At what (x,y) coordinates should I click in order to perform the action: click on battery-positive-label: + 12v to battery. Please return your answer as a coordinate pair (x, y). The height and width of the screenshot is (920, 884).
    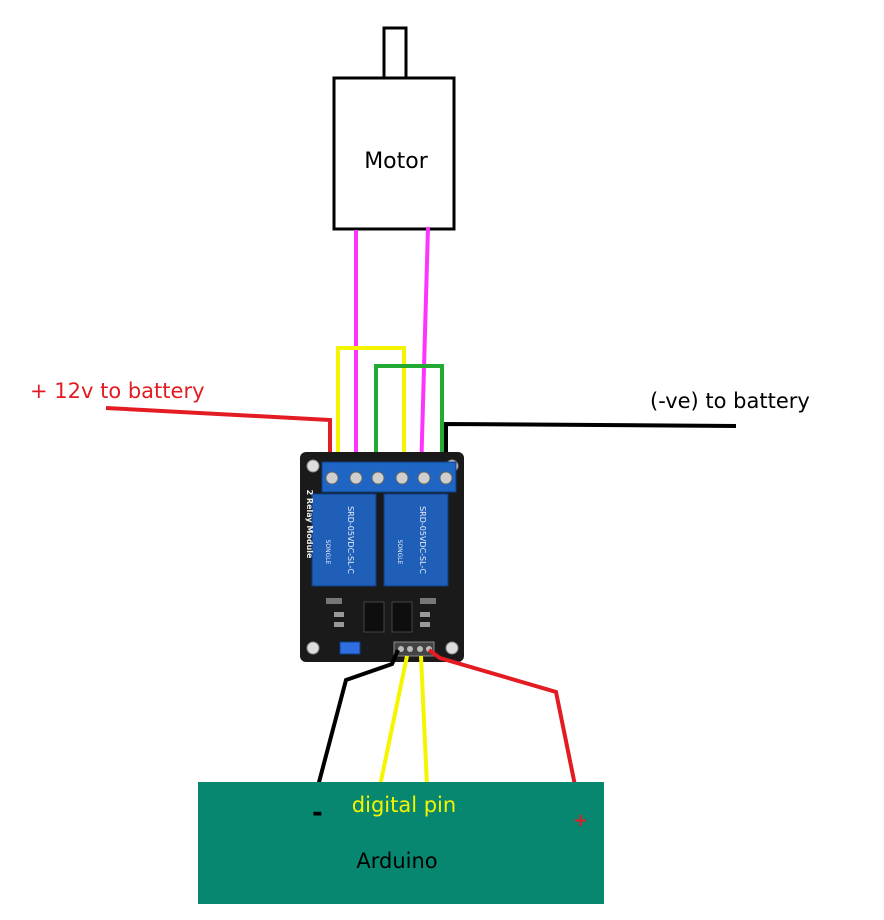
    Looking at the image, I should click on (117, 391).